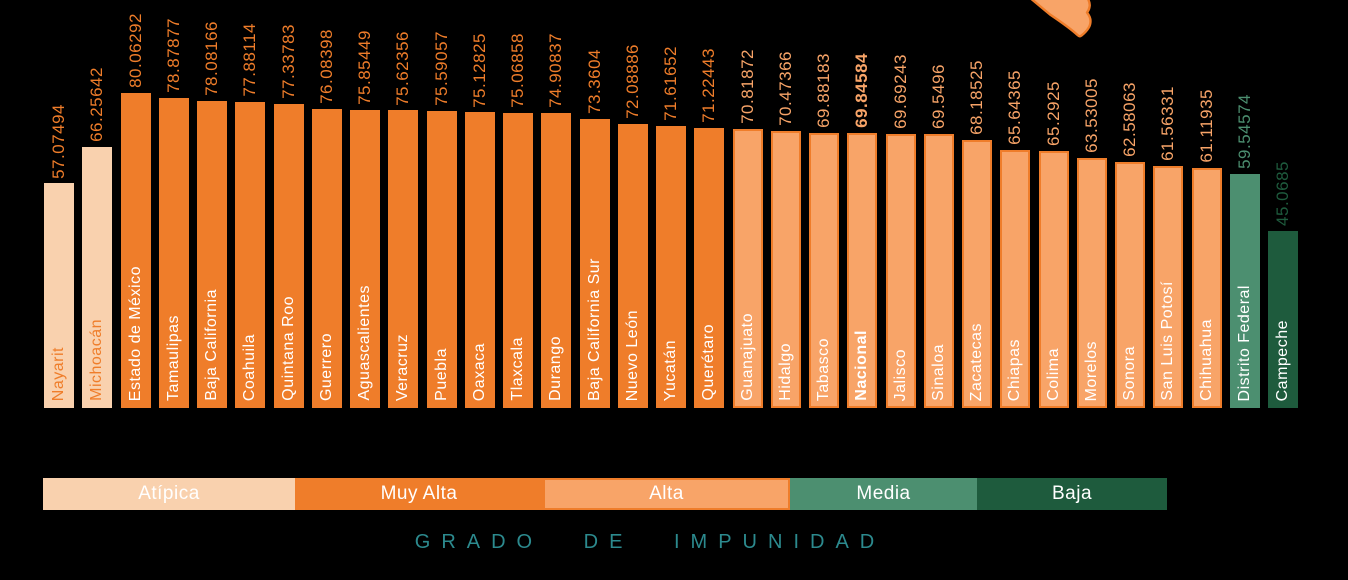 The width and height of the screenshot is (1348, 580). I want to click on legend-segment-muy_alta: Muy Alta, so click(419, 494).